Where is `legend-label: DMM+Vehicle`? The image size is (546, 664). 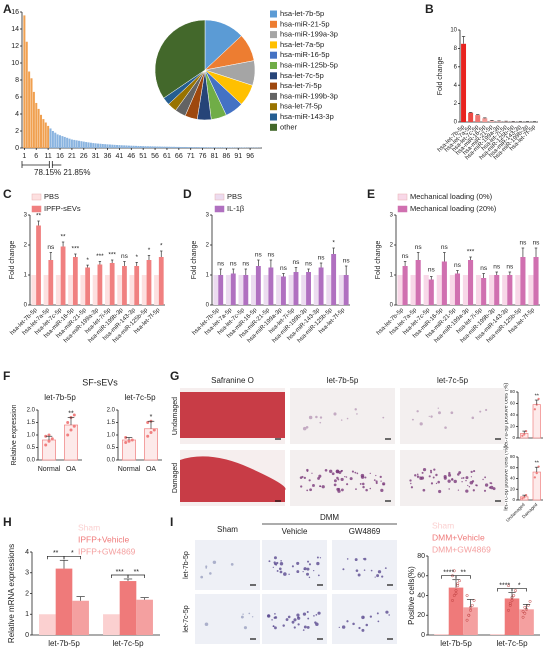
legend-label: DMM+Vehicle is located at coordinates (458, 537).